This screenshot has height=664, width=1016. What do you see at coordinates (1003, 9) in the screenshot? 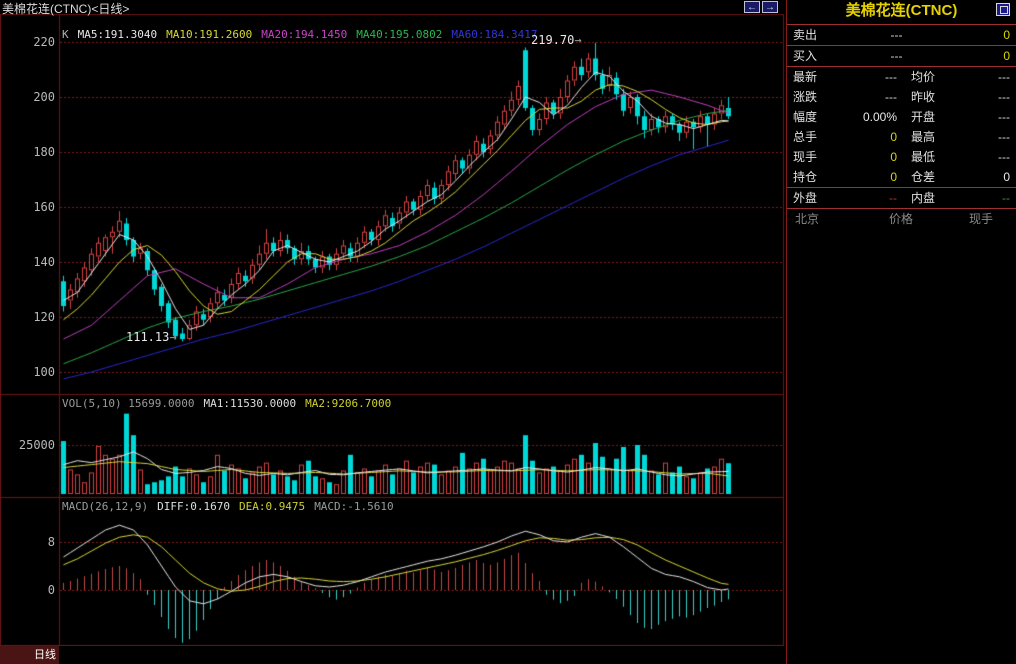
I see `restore-window-icon` at bounding box center [1003, 9].